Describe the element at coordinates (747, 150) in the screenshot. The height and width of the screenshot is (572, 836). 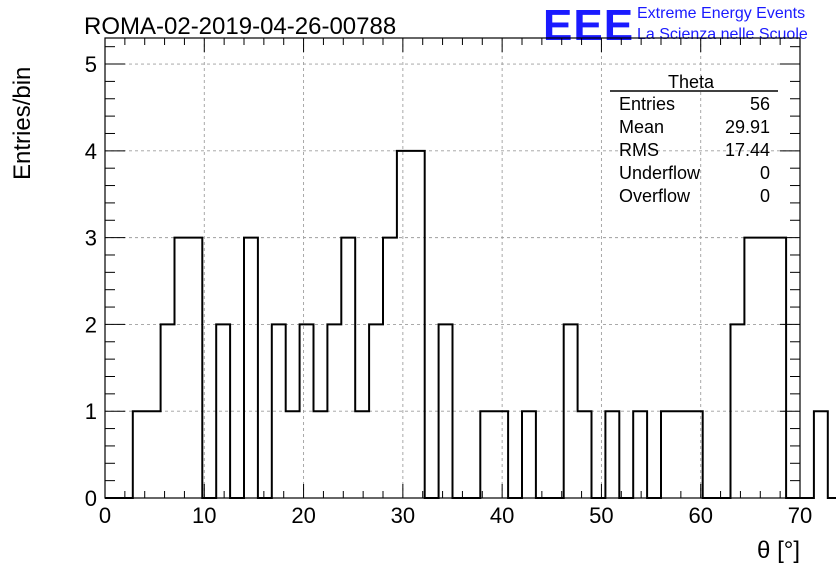
I see `stats-value: 17.44` at that location.